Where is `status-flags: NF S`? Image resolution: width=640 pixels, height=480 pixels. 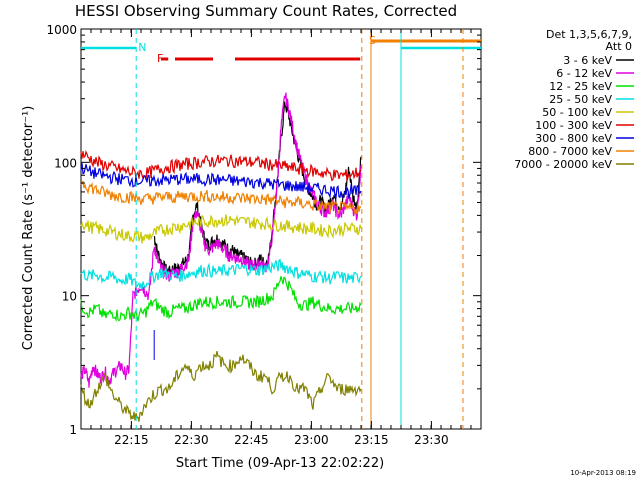
status-flags: NF S is located at coordinates (257, 49).